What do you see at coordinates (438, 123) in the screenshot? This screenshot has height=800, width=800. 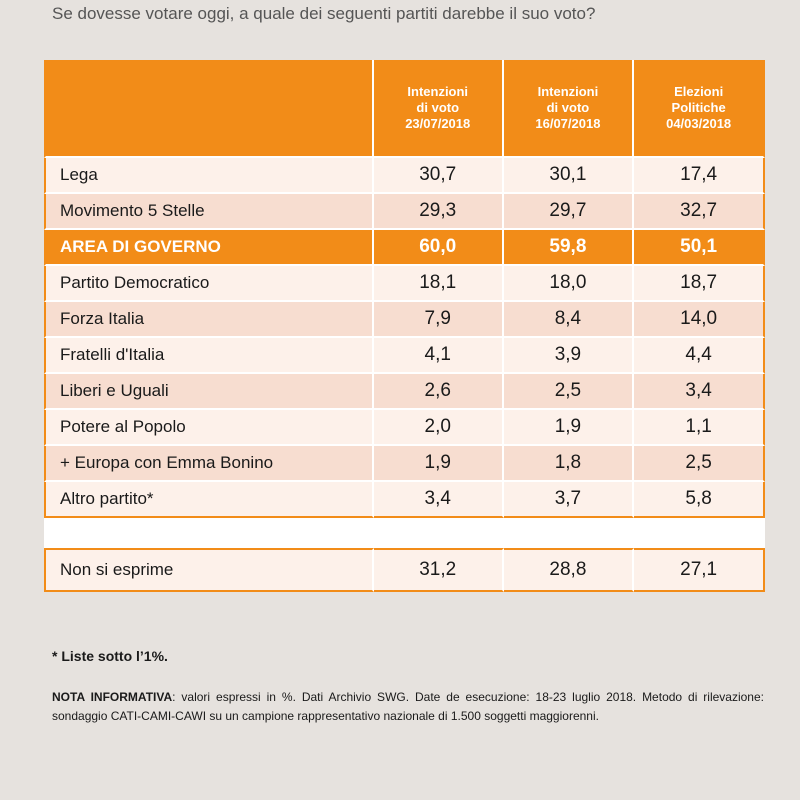 I see `header-col-1-line3: 23/07/2018` at bounding box center [438, 123].